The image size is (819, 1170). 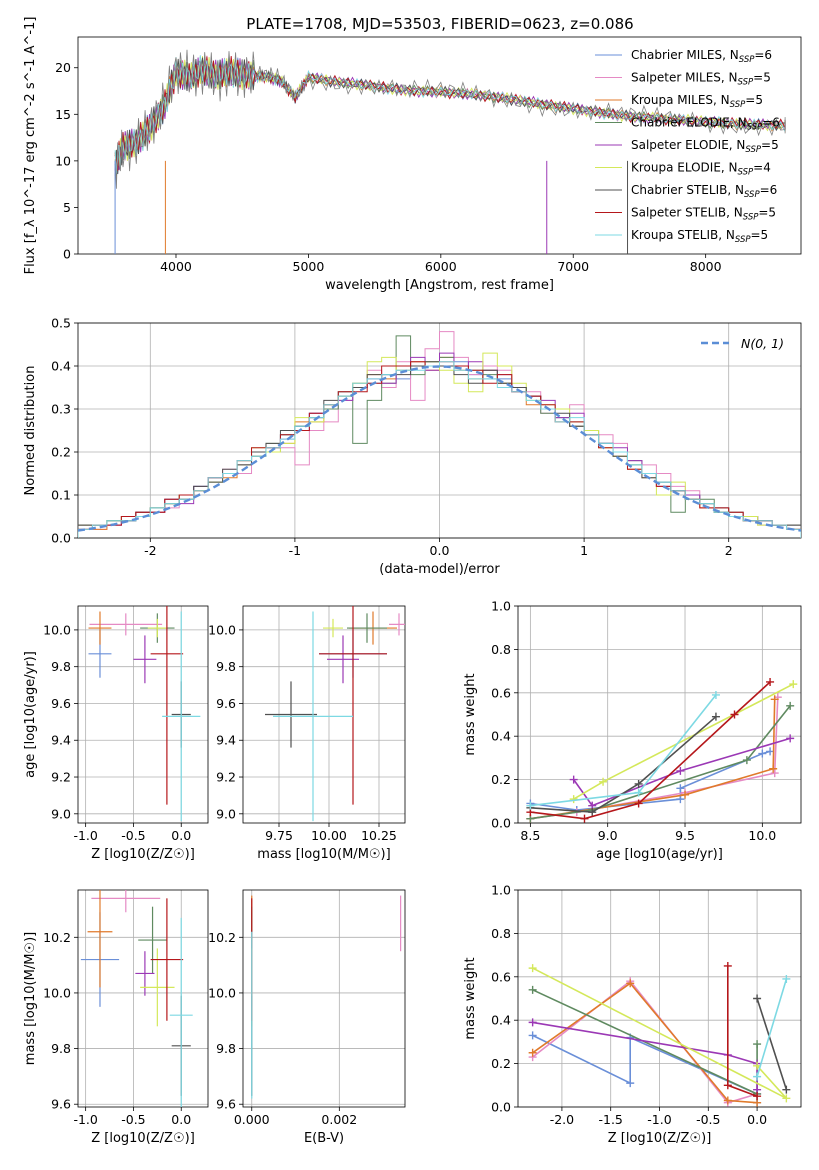 What do you see at coordinates (450, 113) in the screenshot?
I see `spectrum-model-line` at bounding box center [450, 113].